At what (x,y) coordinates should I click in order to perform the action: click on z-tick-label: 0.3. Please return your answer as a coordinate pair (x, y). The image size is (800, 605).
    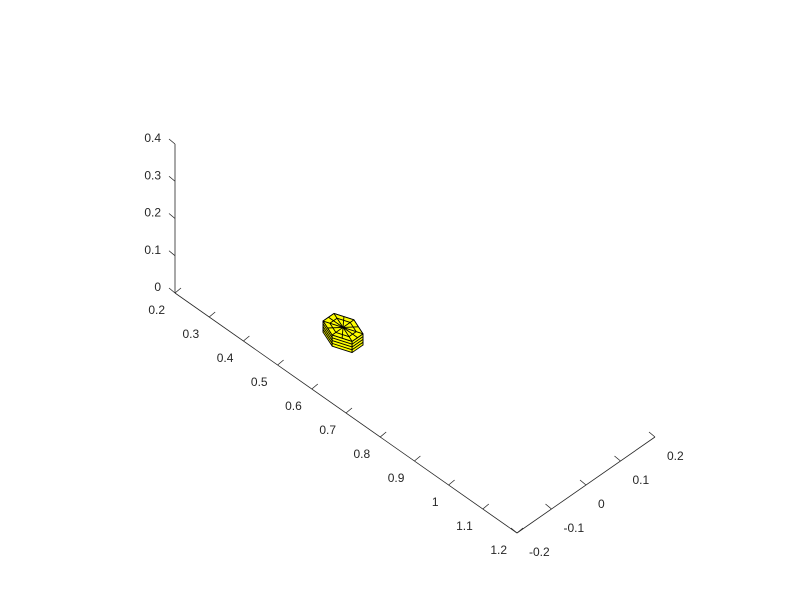
    Looking at the image, I should click on (152, 175).